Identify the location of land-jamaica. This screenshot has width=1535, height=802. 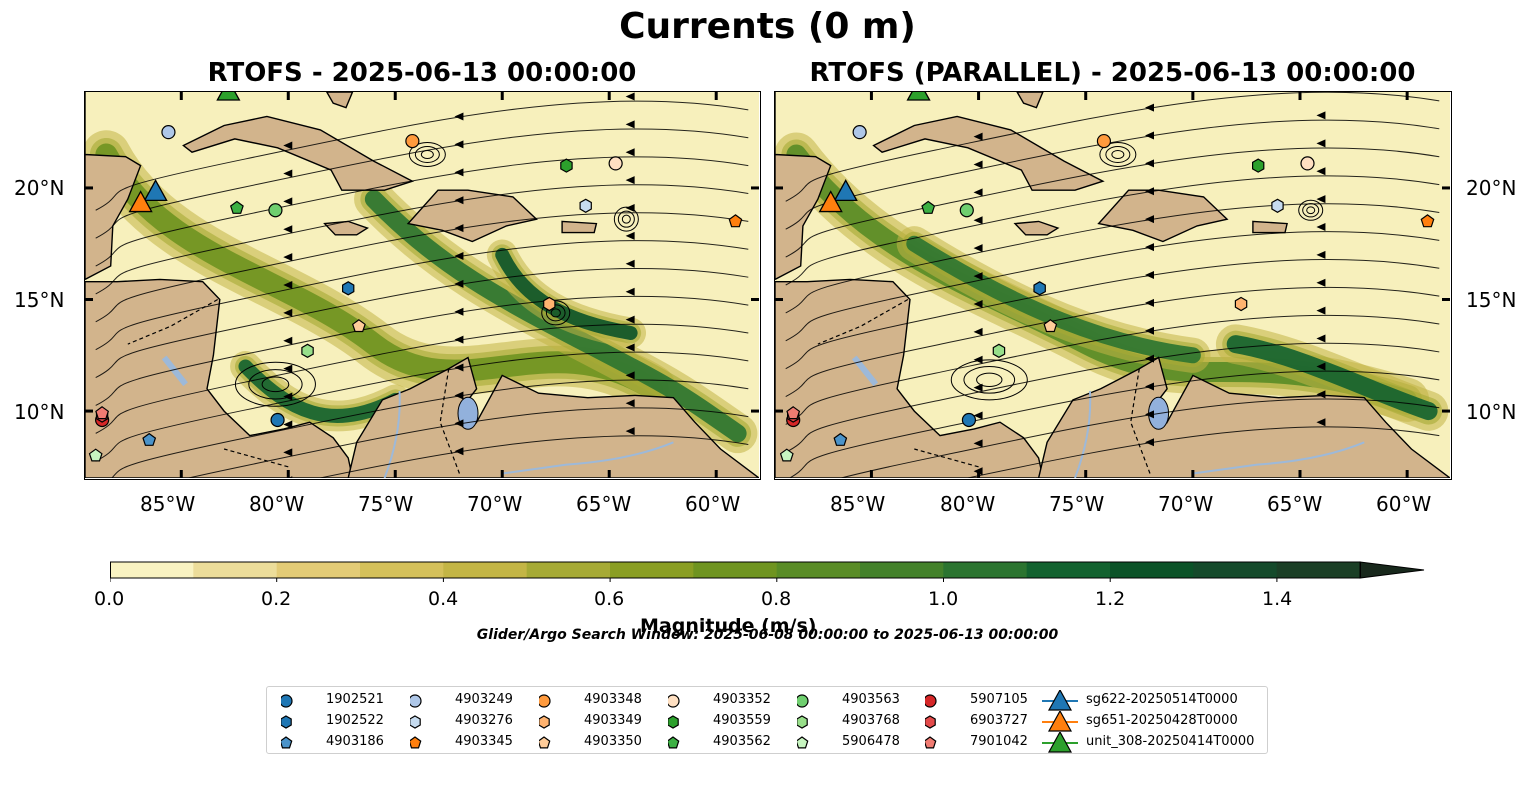
(1036, 228).